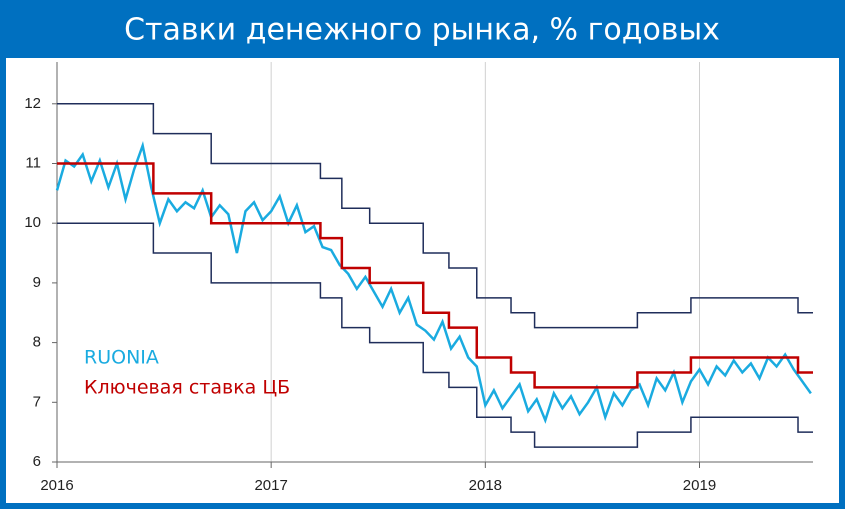 The height and width of the screenshot is (509, 845). Describe the element at coordinates (37, 401) in the screenshot. I see `y-tick-label: 7` at that location.